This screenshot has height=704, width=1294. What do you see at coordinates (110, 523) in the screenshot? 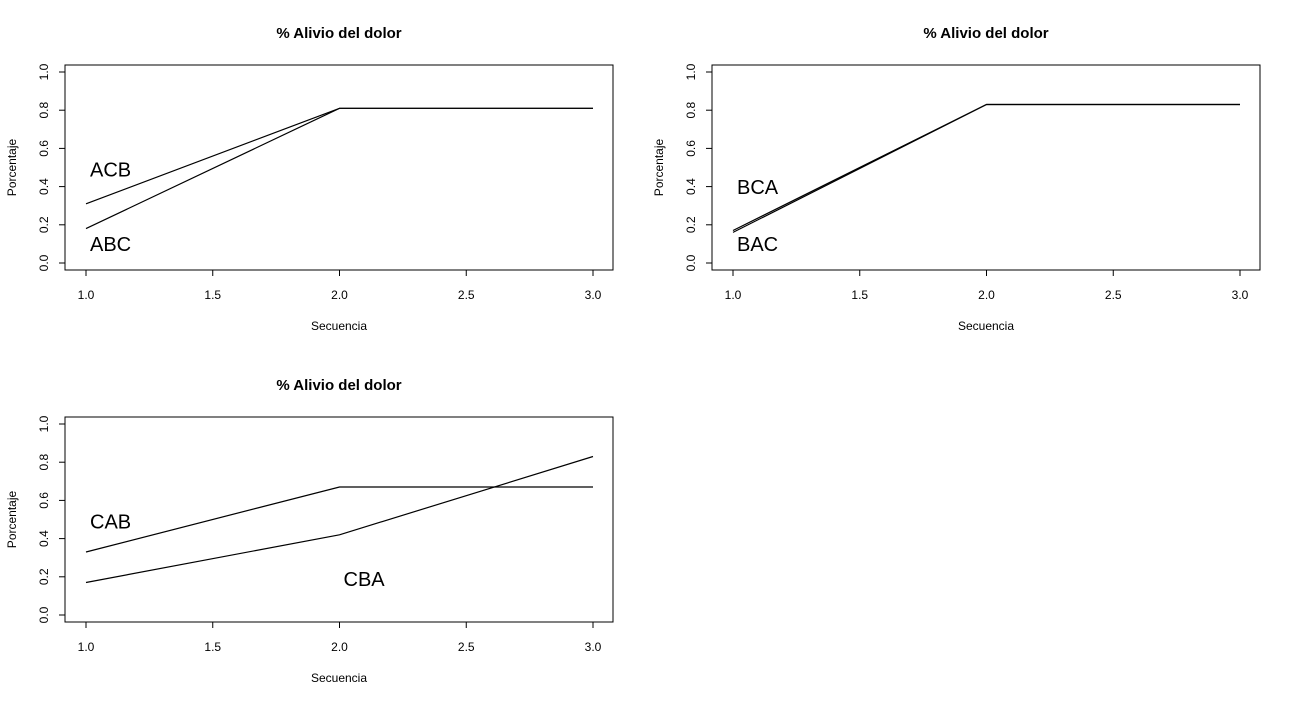
I see `series-annotation: CAB` at bounding box center [110, 523].